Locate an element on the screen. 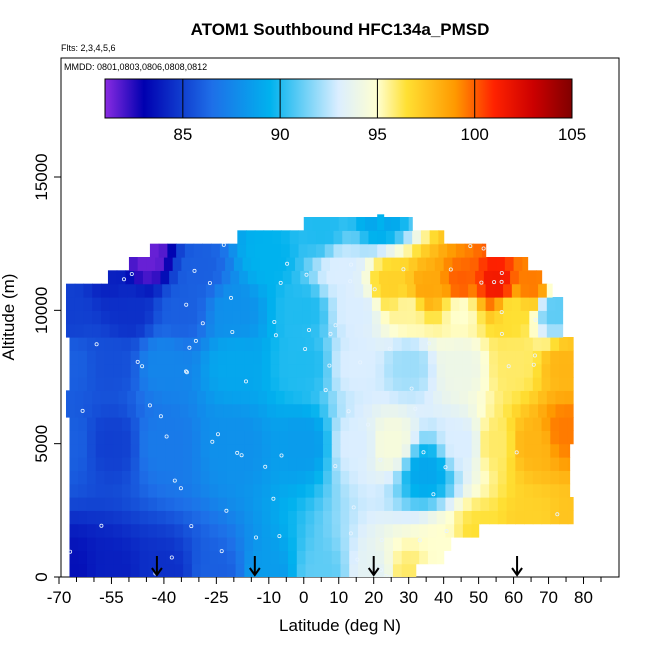 Image resolution: width=650 pixels, height=655 pixels. x-tick-label: 60 is located at coordinates (513, 597).